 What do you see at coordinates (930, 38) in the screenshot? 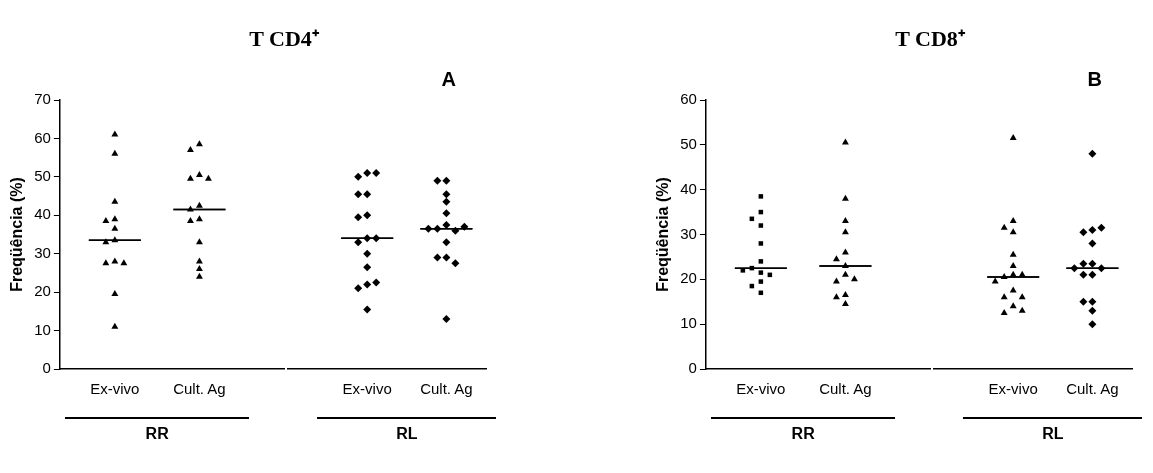
I see `chart-title: T CD8⁺` at bounding box center [930, 38].